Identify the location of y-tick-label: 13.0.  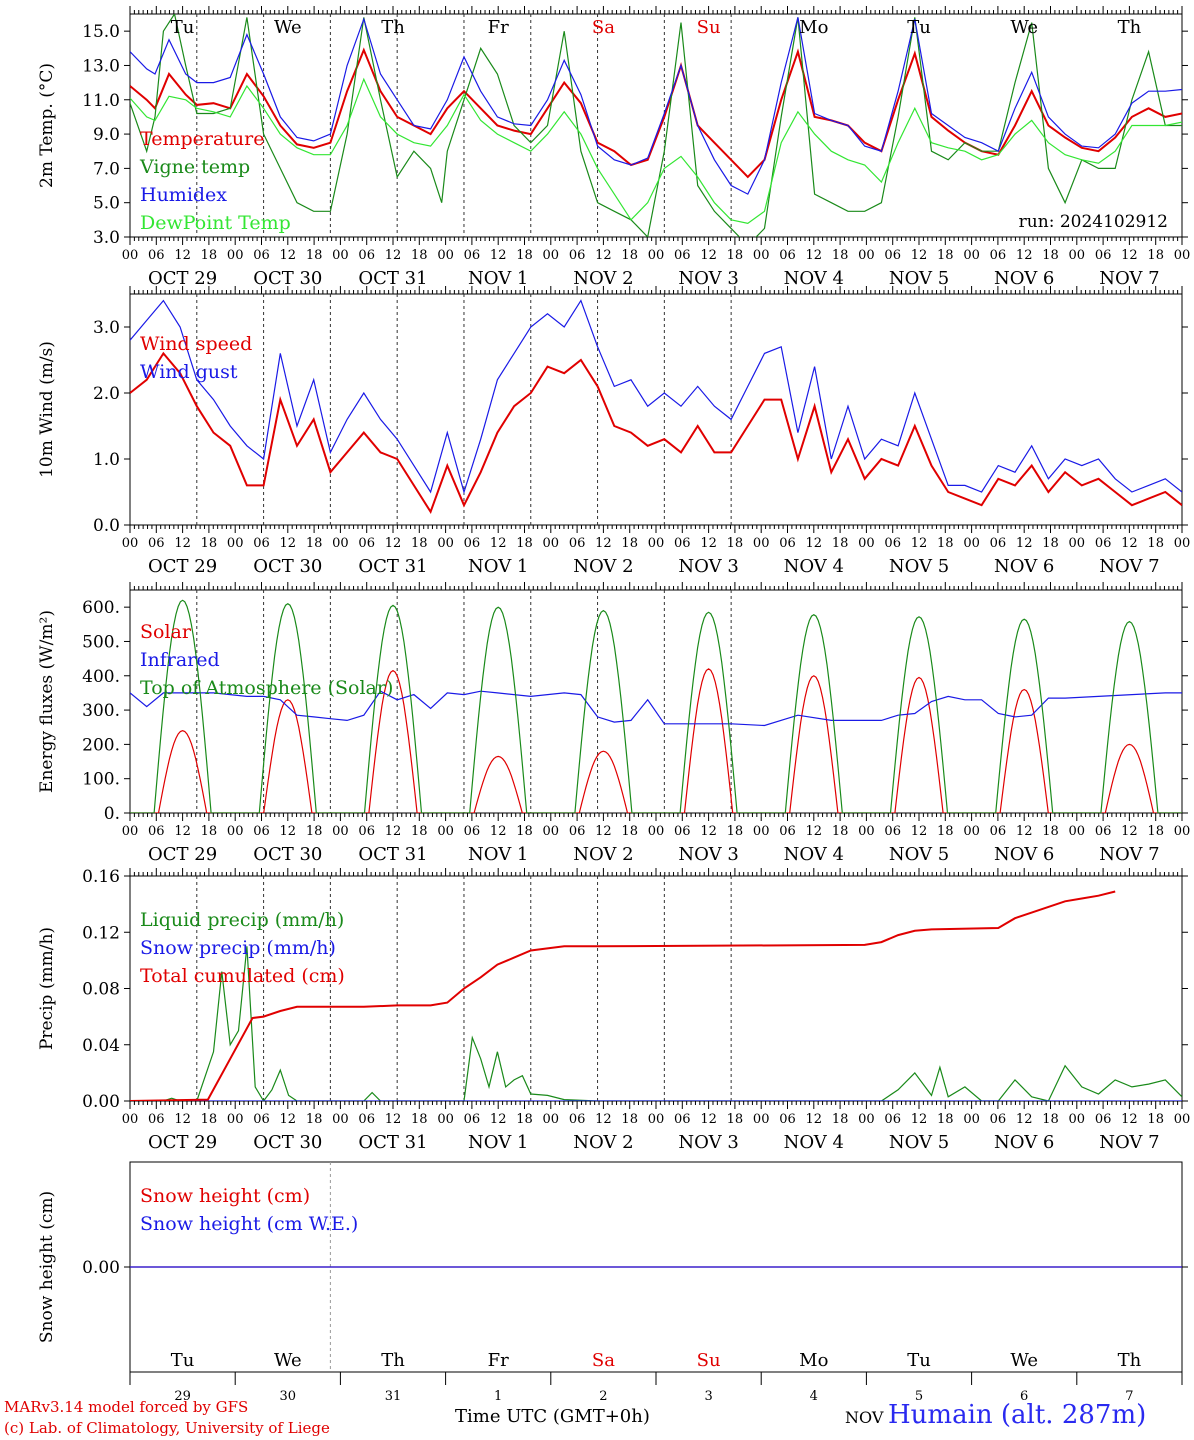
(101, 66).